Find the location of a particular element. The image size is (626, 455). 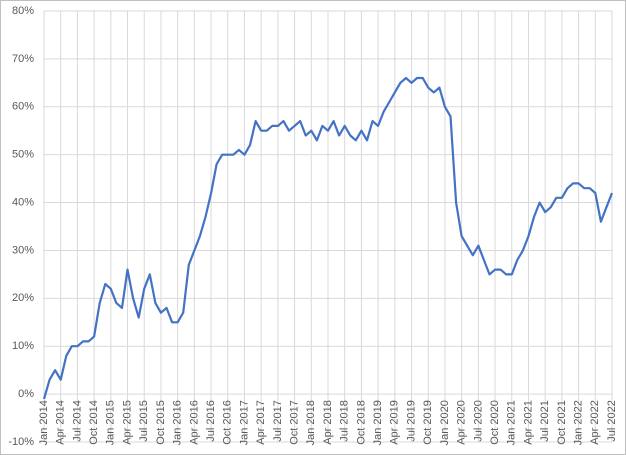

x-tick-label: Oct 2015 is located at coordinates (161, 422).